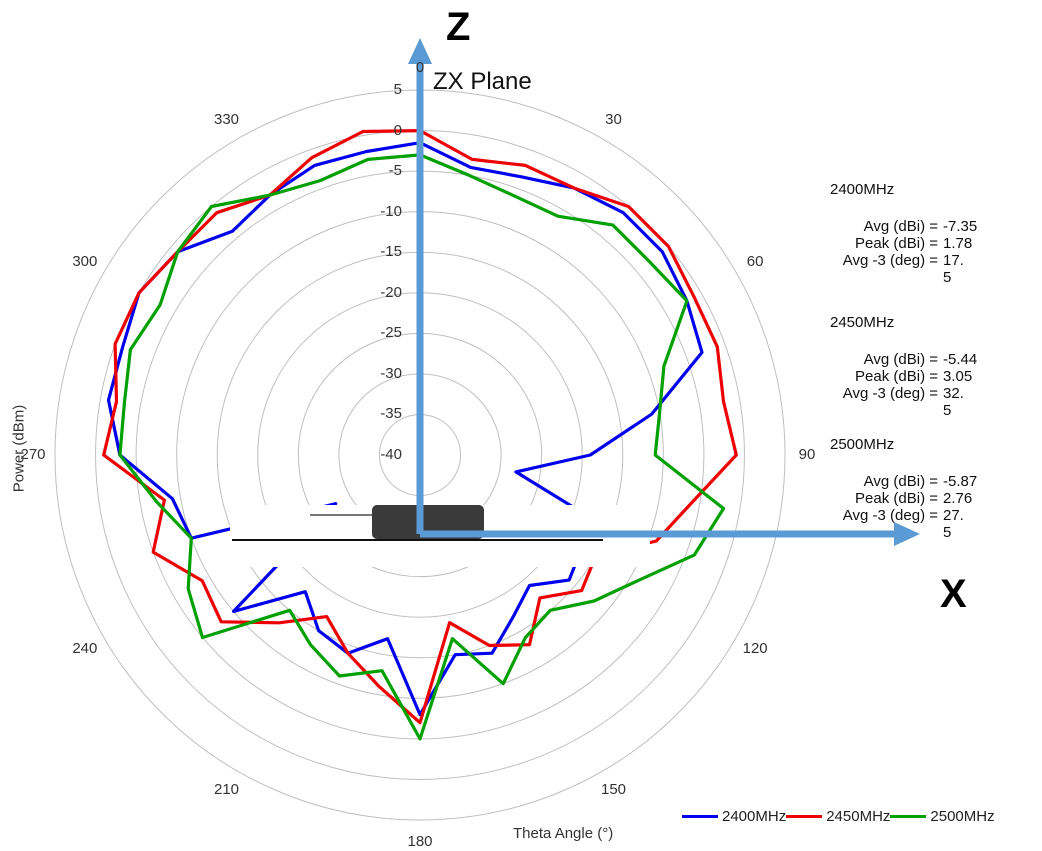 Image resolution: width=1042 pixels, height=851 pixels. Describe the element at coordinates (391, 414) in the screenshot. I see `radial-tick-label: -35` at that location.